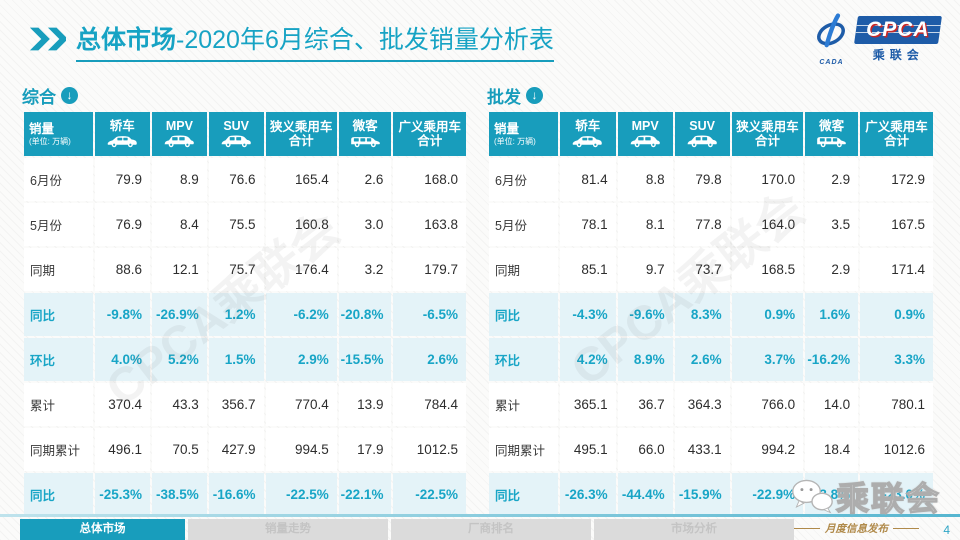 This screenshot has width=960, height=540. Describe the element at coordinates (301, 449) in the screenshot. I see `value-cell: 994.5` at that location.